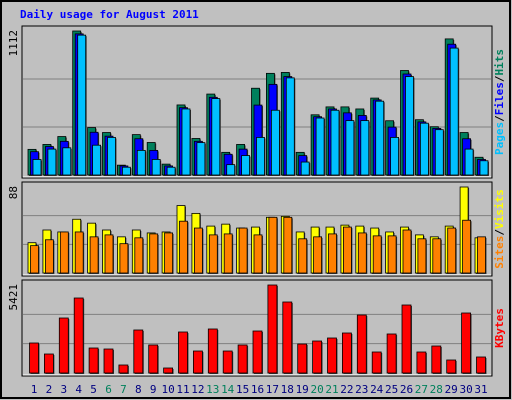  I want to click on x-tick-label: 25, so click(391, 389).